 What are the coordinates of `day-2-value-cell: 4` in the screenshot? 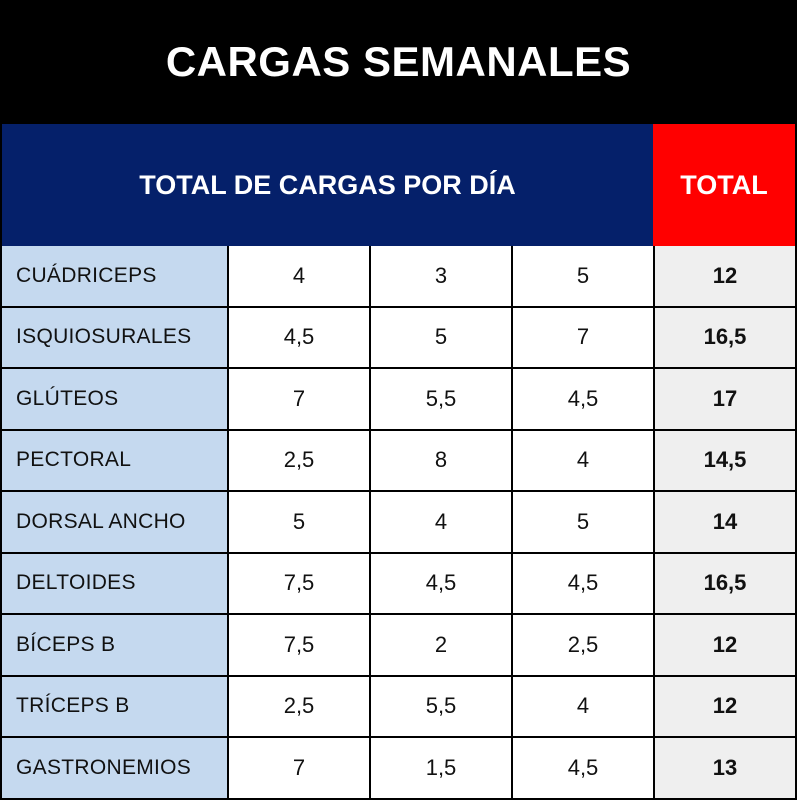 It's located at (440, 522).